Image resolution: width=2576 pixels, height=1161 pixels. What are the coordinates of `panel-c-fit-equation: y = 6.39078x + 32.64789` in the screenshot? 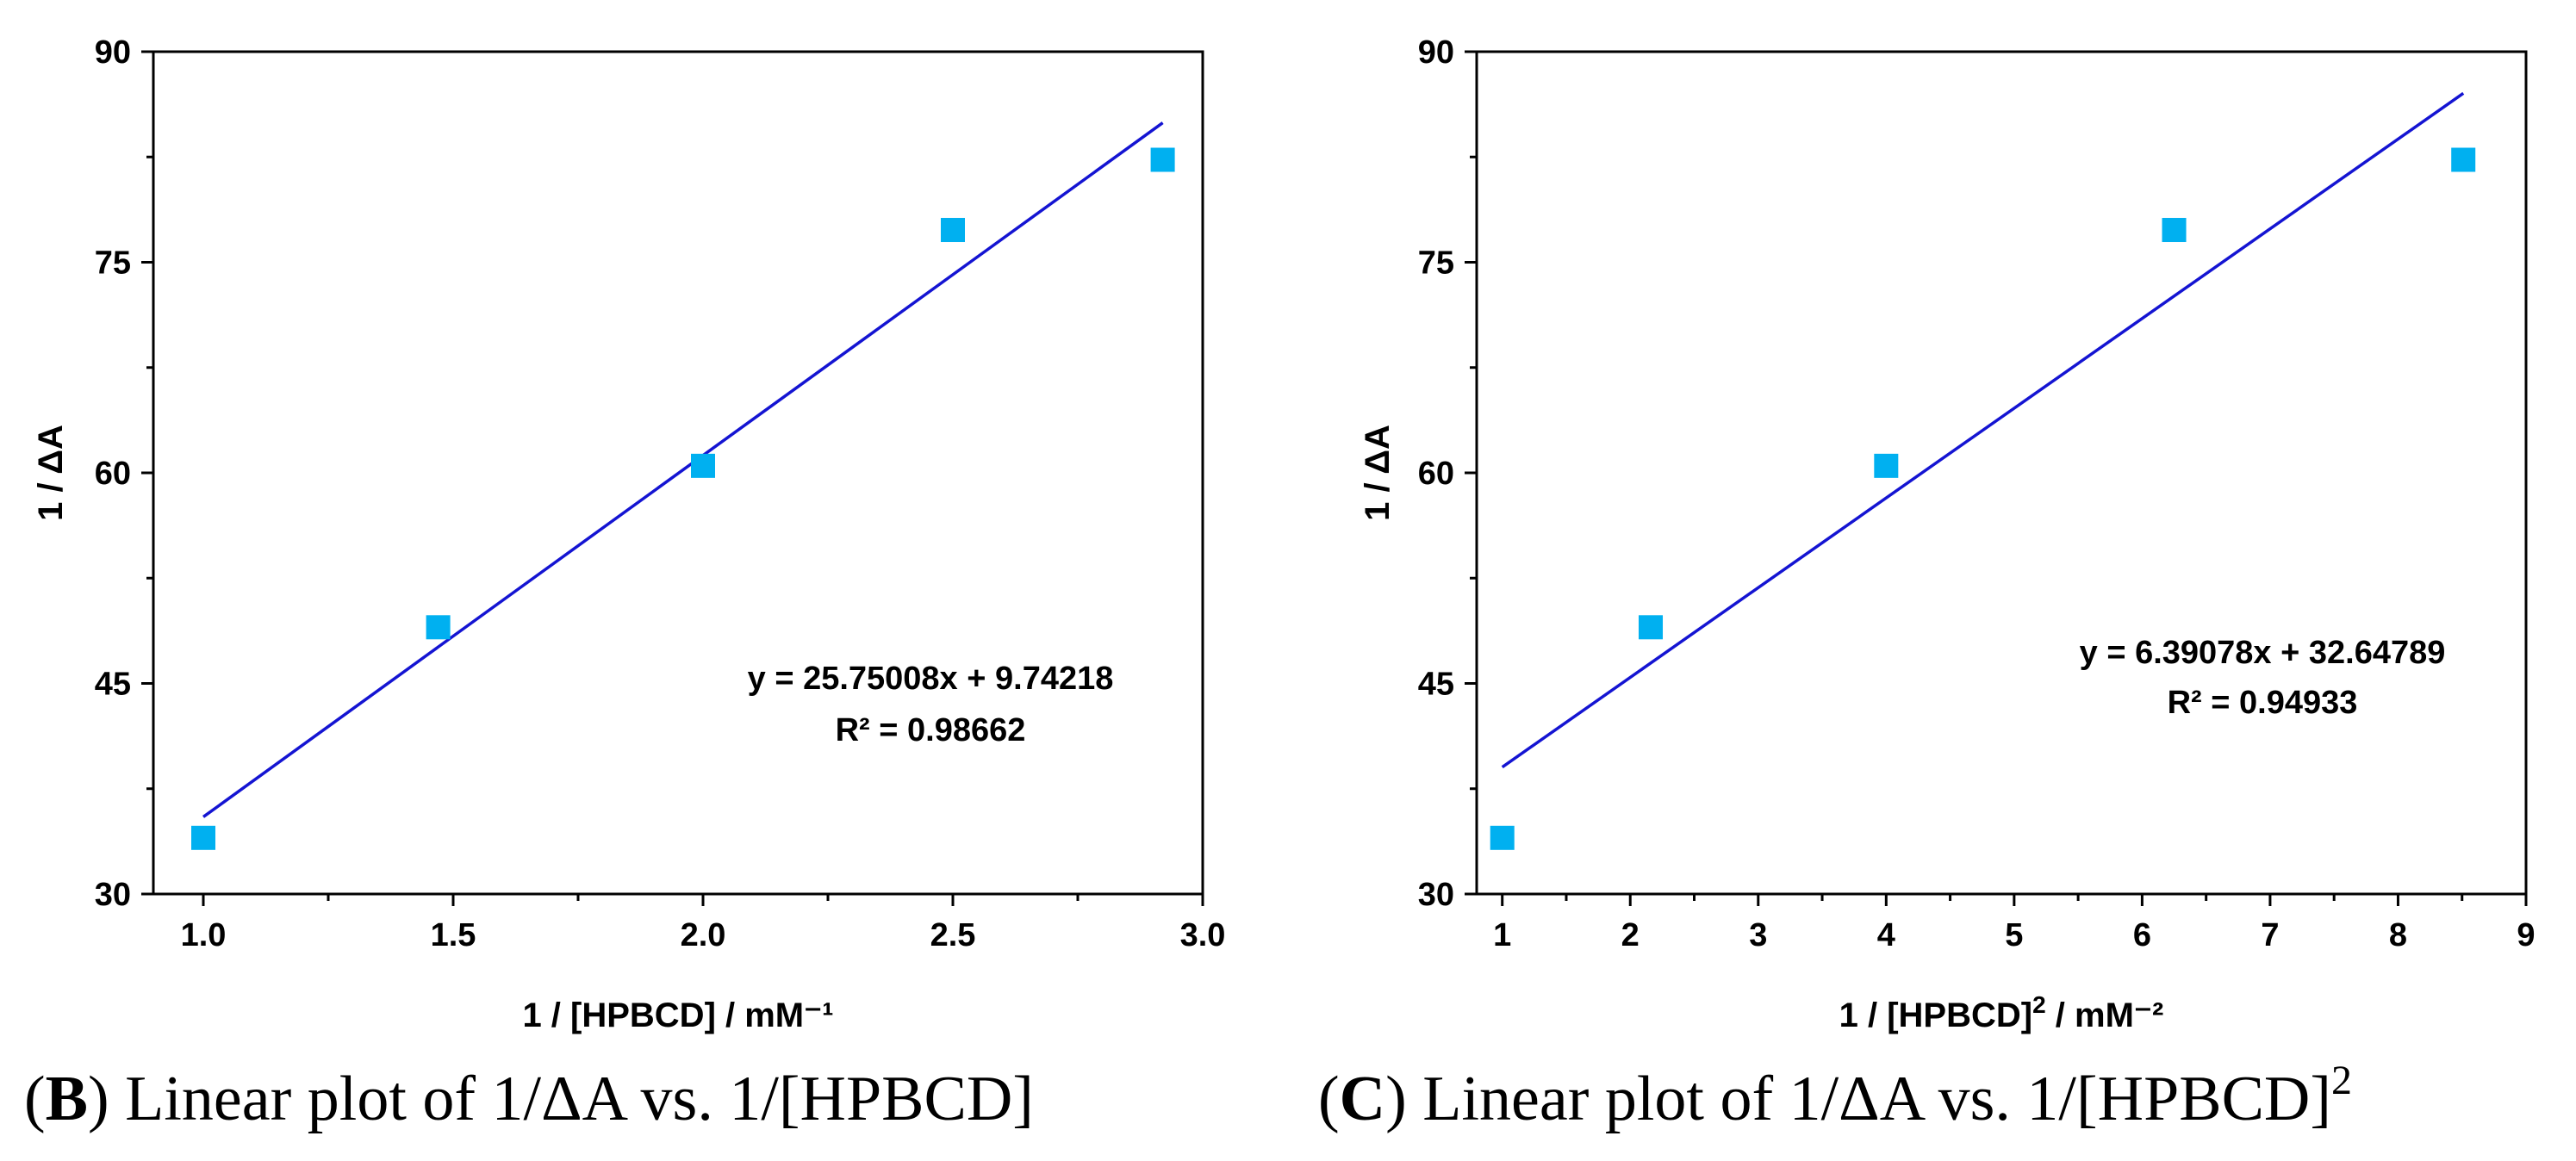 It's located at (2263, 653).